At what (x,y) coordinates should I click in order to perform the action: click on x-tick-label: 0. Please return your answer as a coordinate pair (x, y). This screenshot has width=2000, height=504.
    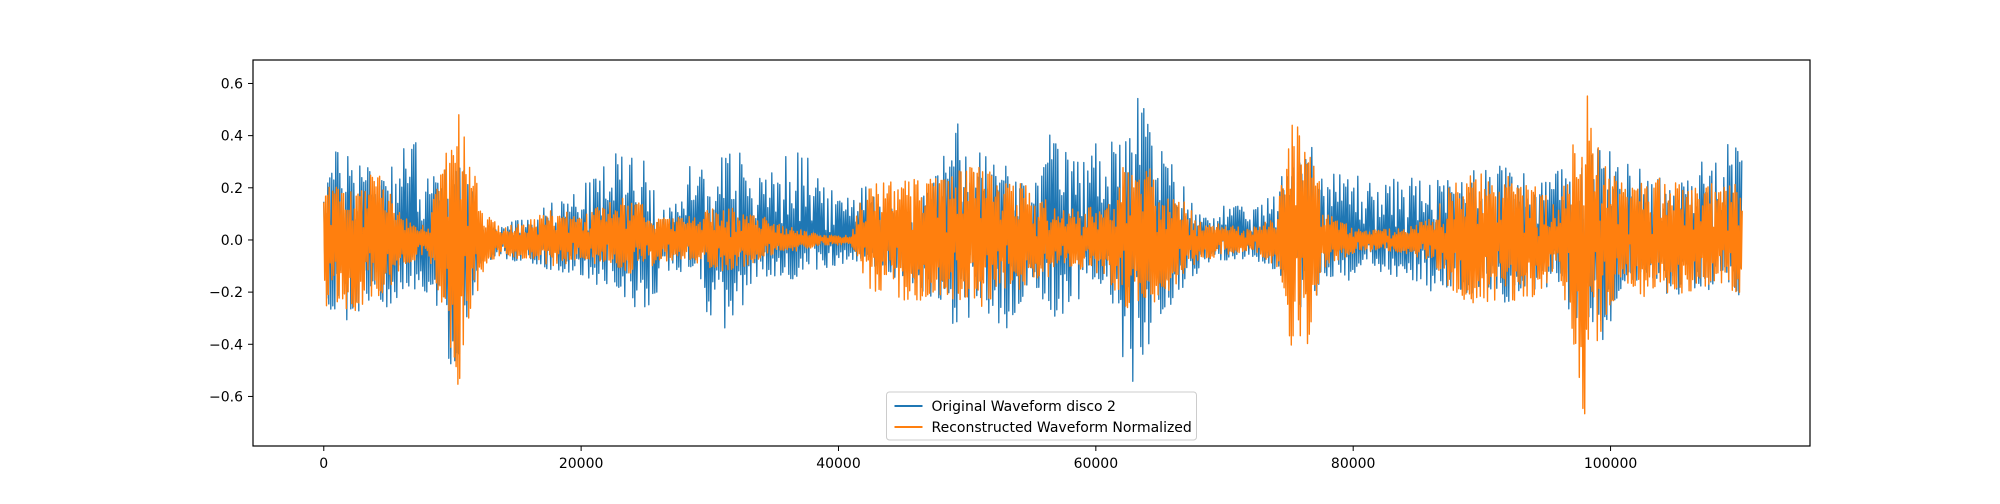
    Looking at the image, I should click on (323, 464).